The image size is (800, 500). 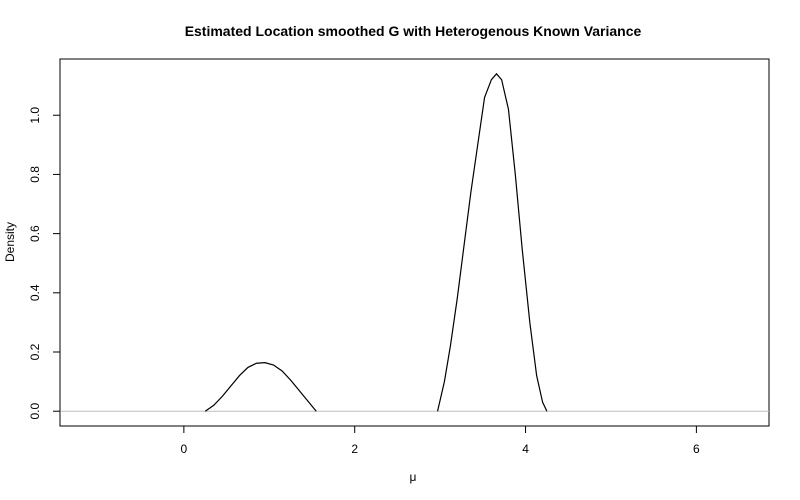 What do you see at coordinates (10, 242) in the screenshot?
I see `y-axis-label: Density` at bounding box center [10, 242].